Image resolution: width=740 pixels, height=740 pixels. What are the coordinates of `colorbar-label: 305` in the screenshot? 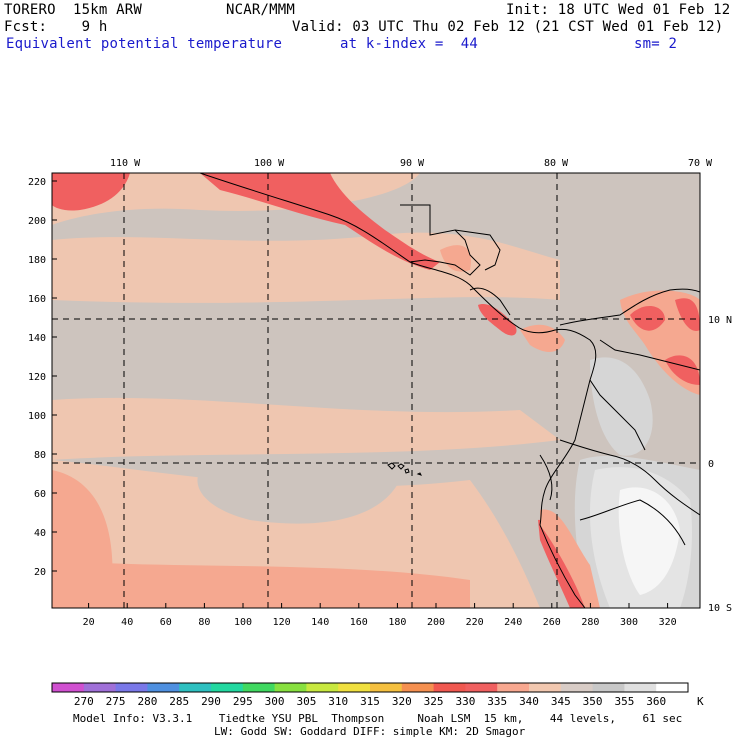 It's located at (306, 701).